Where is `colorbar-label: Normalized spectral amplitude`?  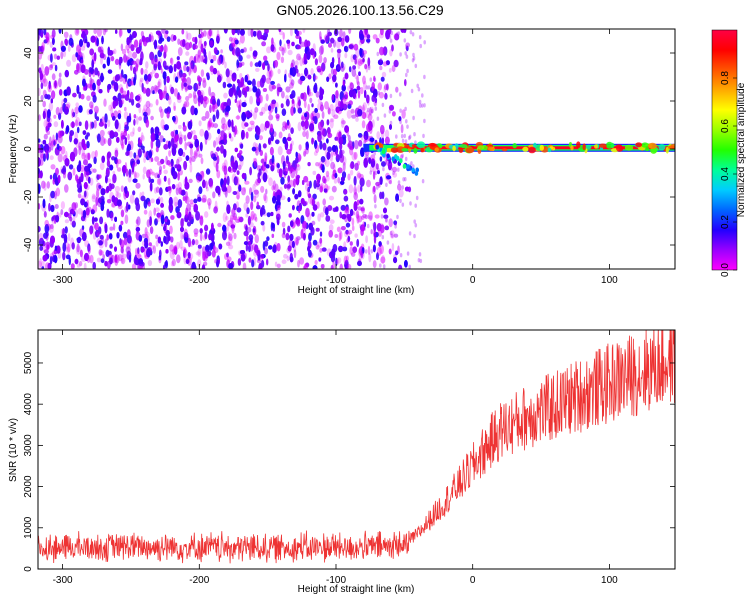
colorbar-label: Normalized spectral amplitude is located at coordinates (741, 149).